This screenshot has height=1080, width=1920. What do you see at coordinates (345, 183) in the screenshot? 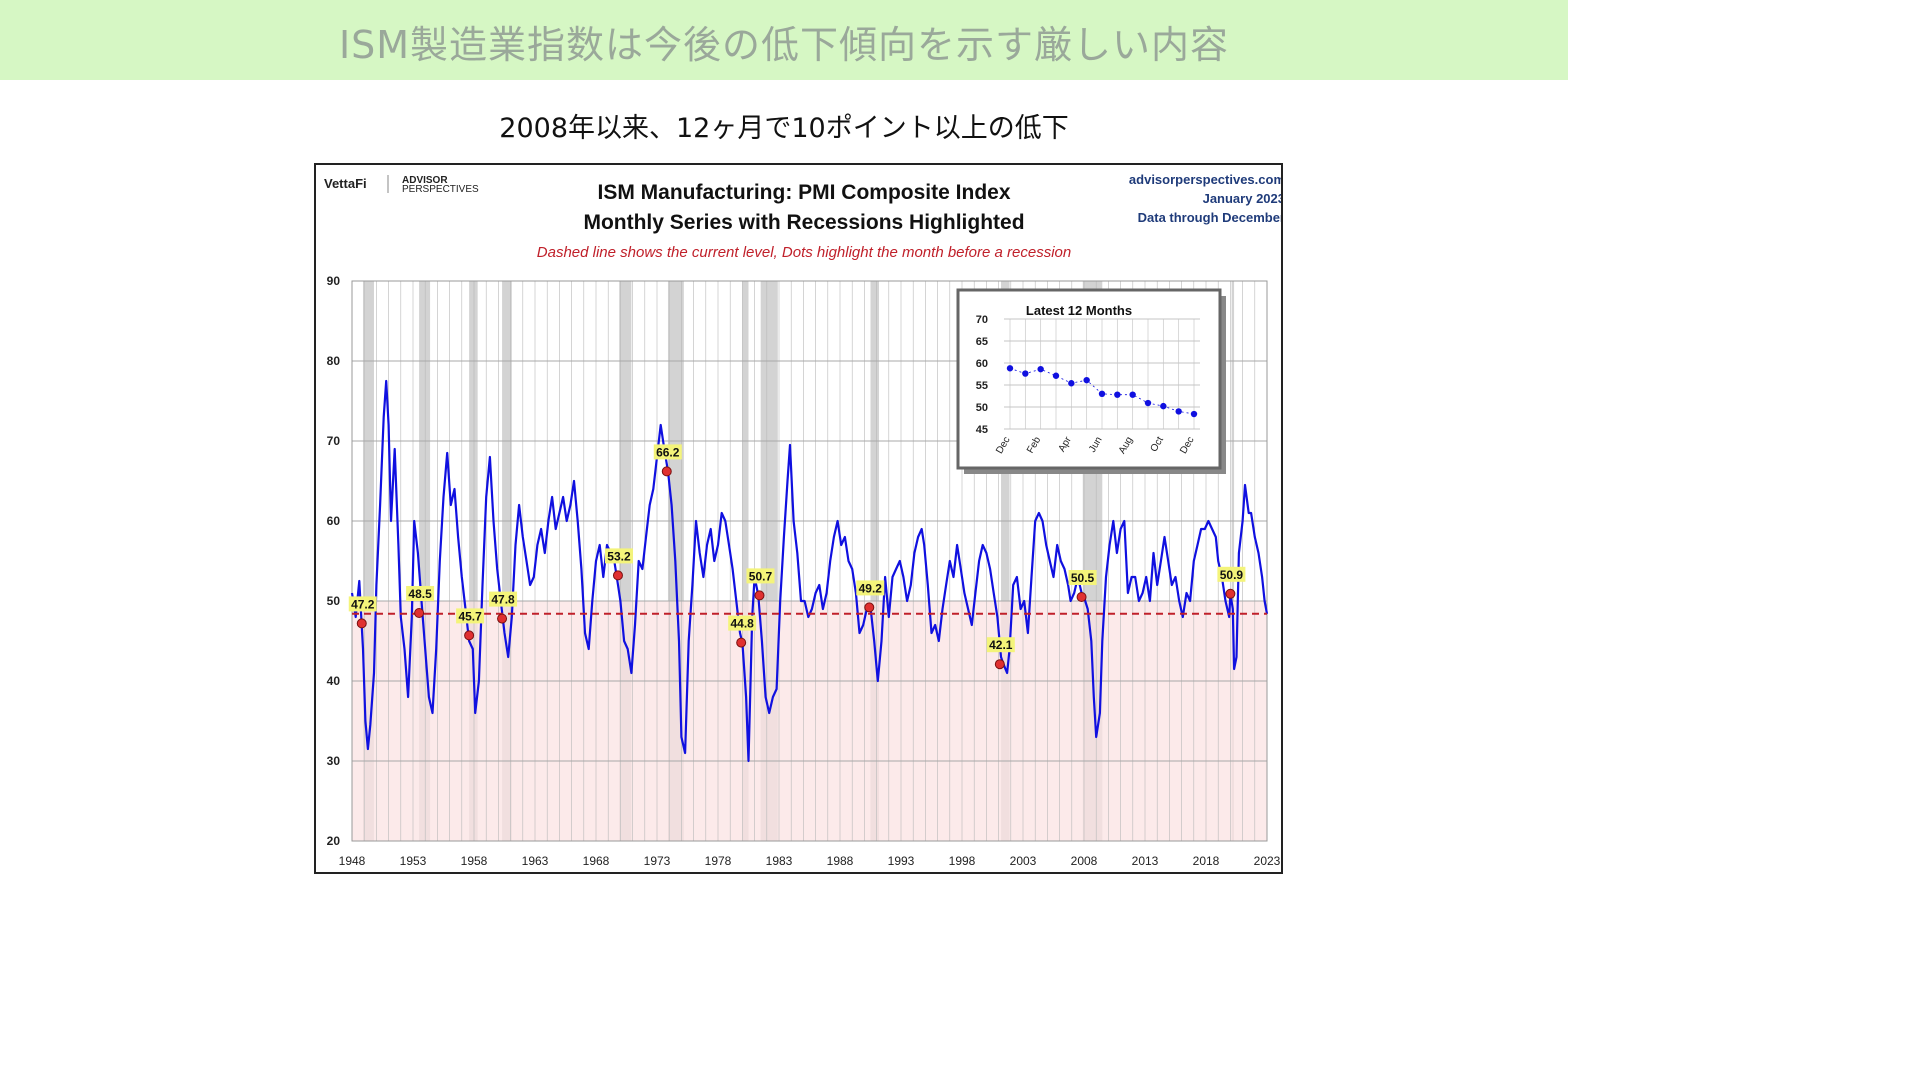
I see `logo-vettafi: VettaFi` at bounding box center [345, 183].